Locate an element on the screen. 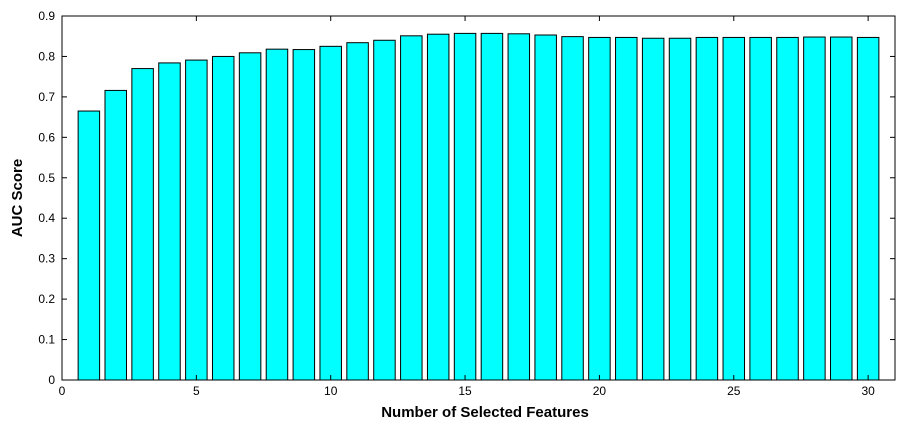 This screenshot has width=907, height=426. x-tick-label: 20 is located at coordinates (600, 391).